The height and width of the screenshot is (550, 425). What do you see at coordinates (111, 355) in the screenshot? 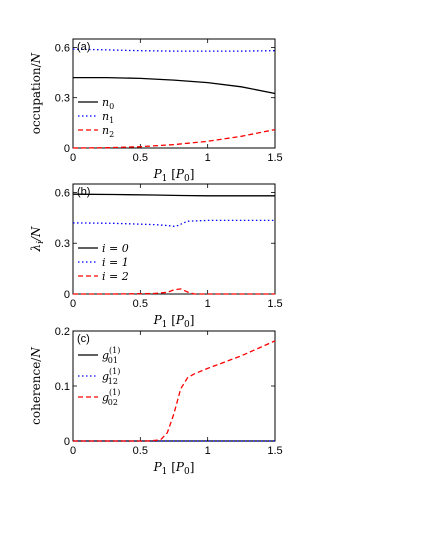
I see `legend-entry: g(1) 01` at bounding box center [111, 355].